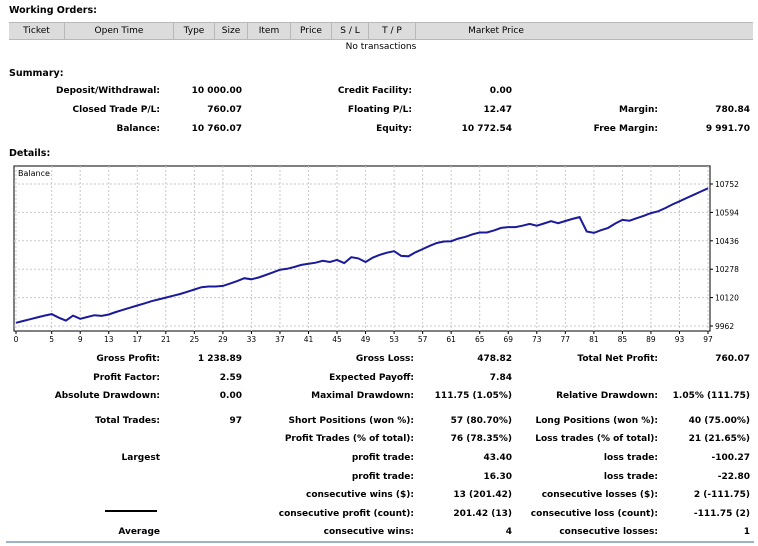 The height and width of the screenshot is (546, 758). I want to click on y-tick-label: 10120, so click(727, 298).